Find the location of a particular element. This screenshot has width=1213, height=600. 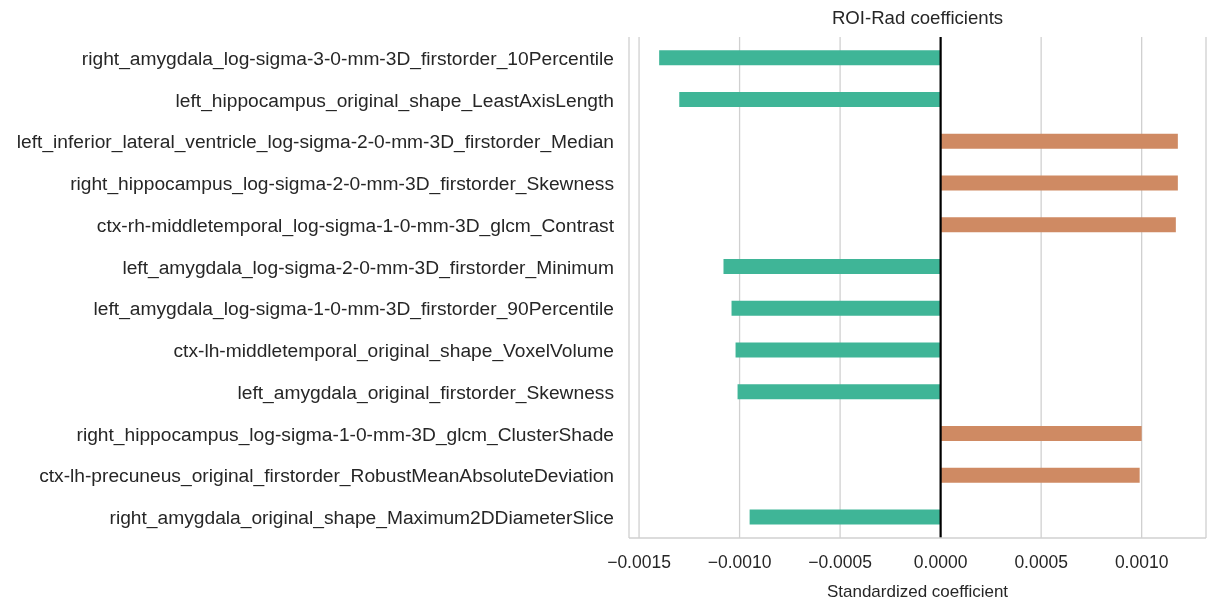

y-tick-label: right_amygdala_original_shape_Maximum2DDiameterSlice is located at coordinates (361, 517).